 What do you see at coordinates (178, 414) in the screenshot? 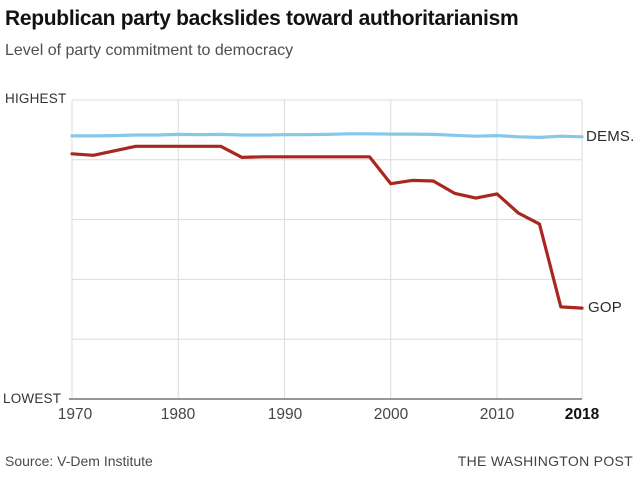
I see `x-tick-1980: 1980` at bounding box center [178, 414].